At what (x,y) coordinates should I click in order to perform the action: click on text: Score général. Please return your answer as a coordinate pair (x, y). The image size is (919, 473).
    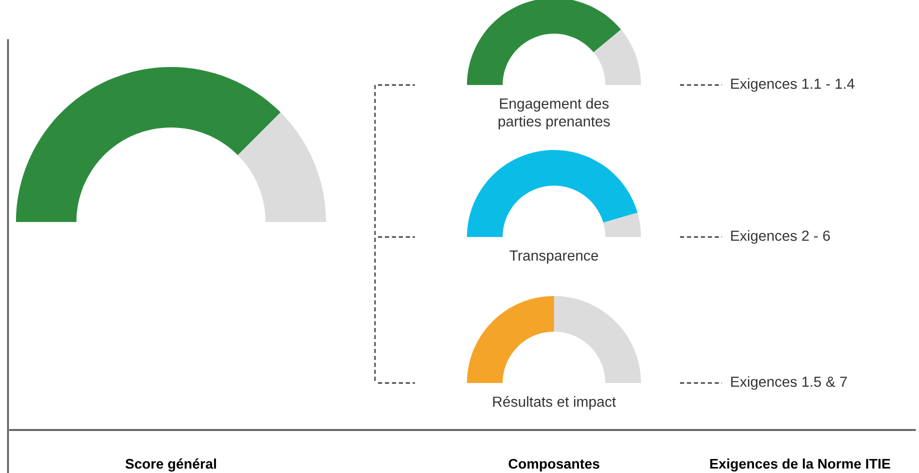
    Looking at the image, I should click on (170, 465).